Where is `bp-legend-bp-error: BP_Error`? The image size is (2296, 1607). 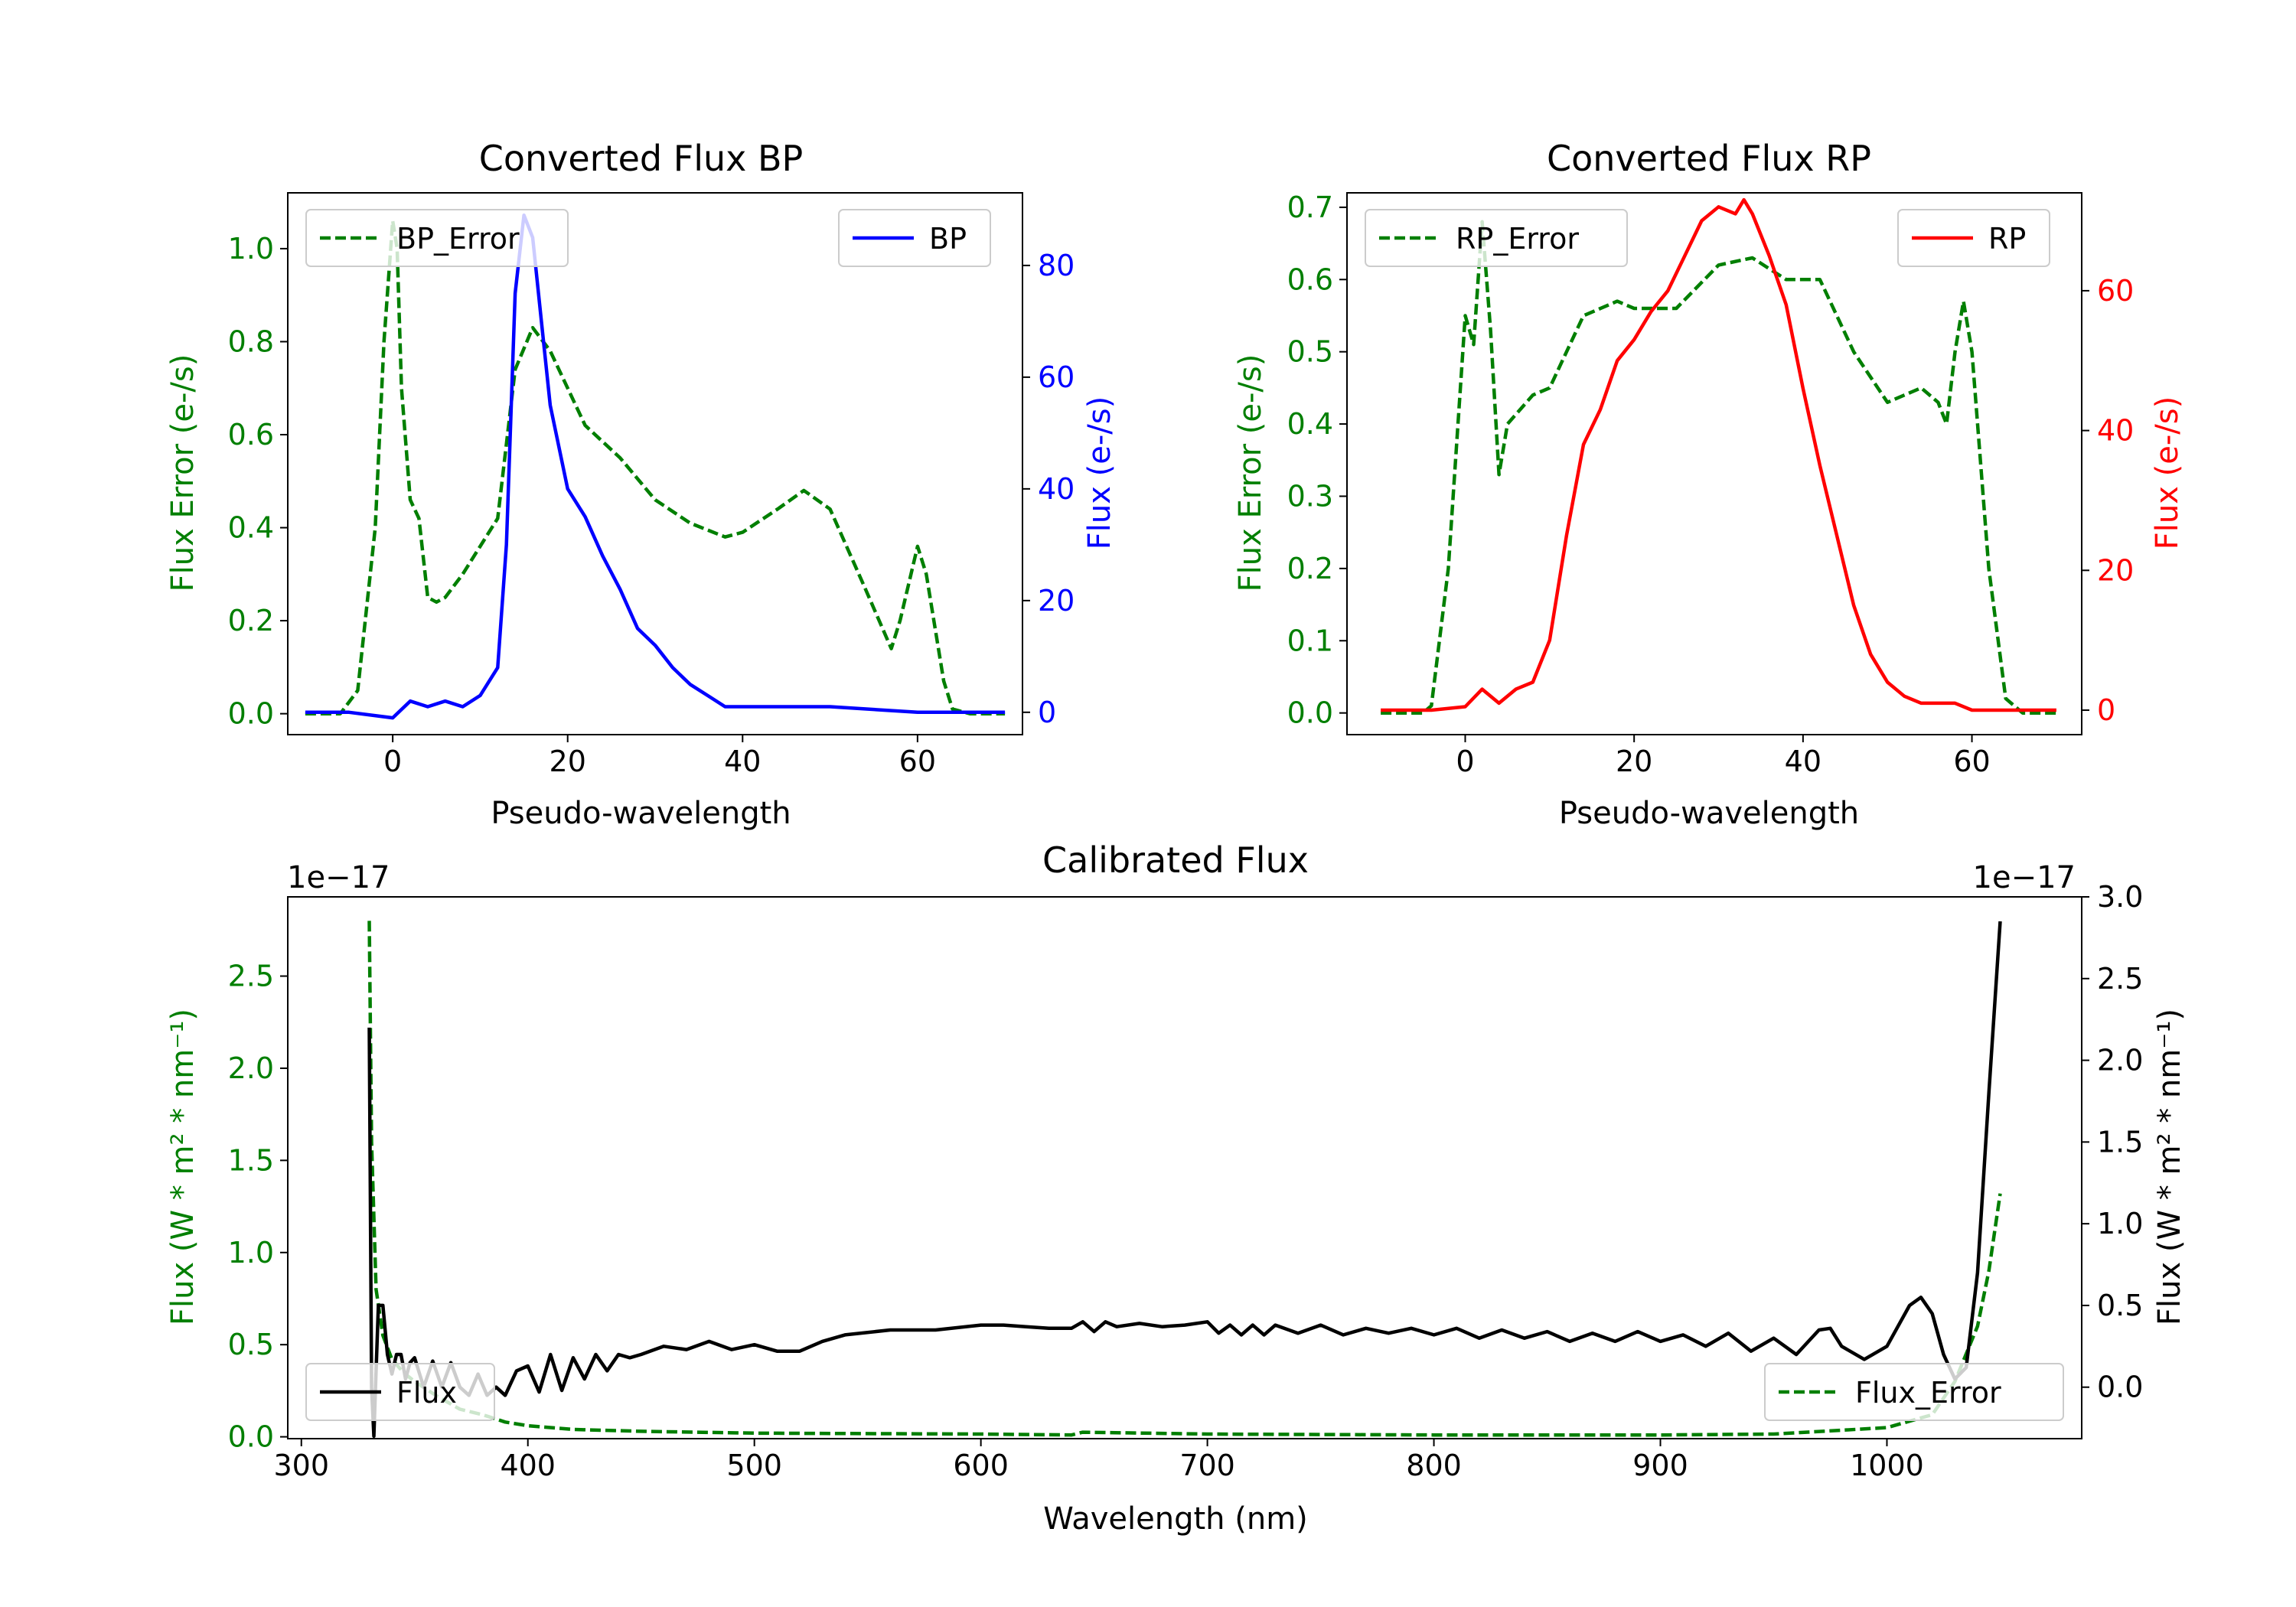
bp-legend-bp-error: BP_Error is located at coordinates (437, 238).